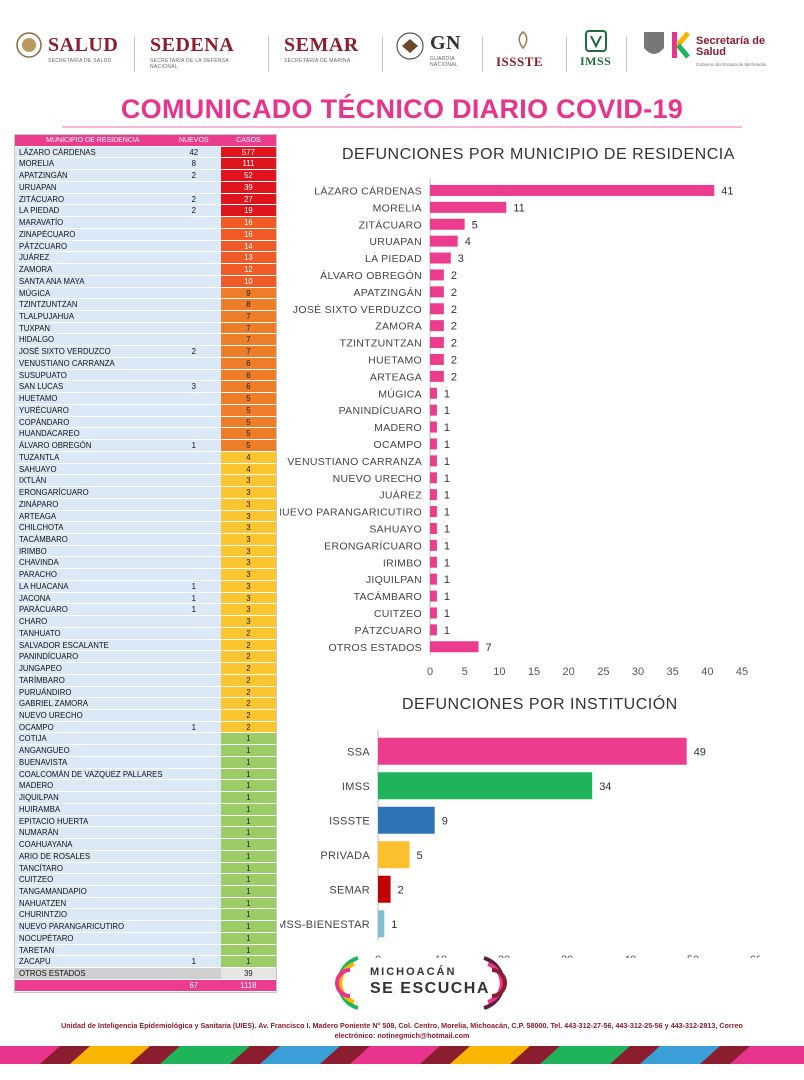 The image size is (804, 1080). What do you see at coordinates (91, 293) in the screenshot?
I see `cell-municipio: MÚGICA` at bounding box center [91, 293].